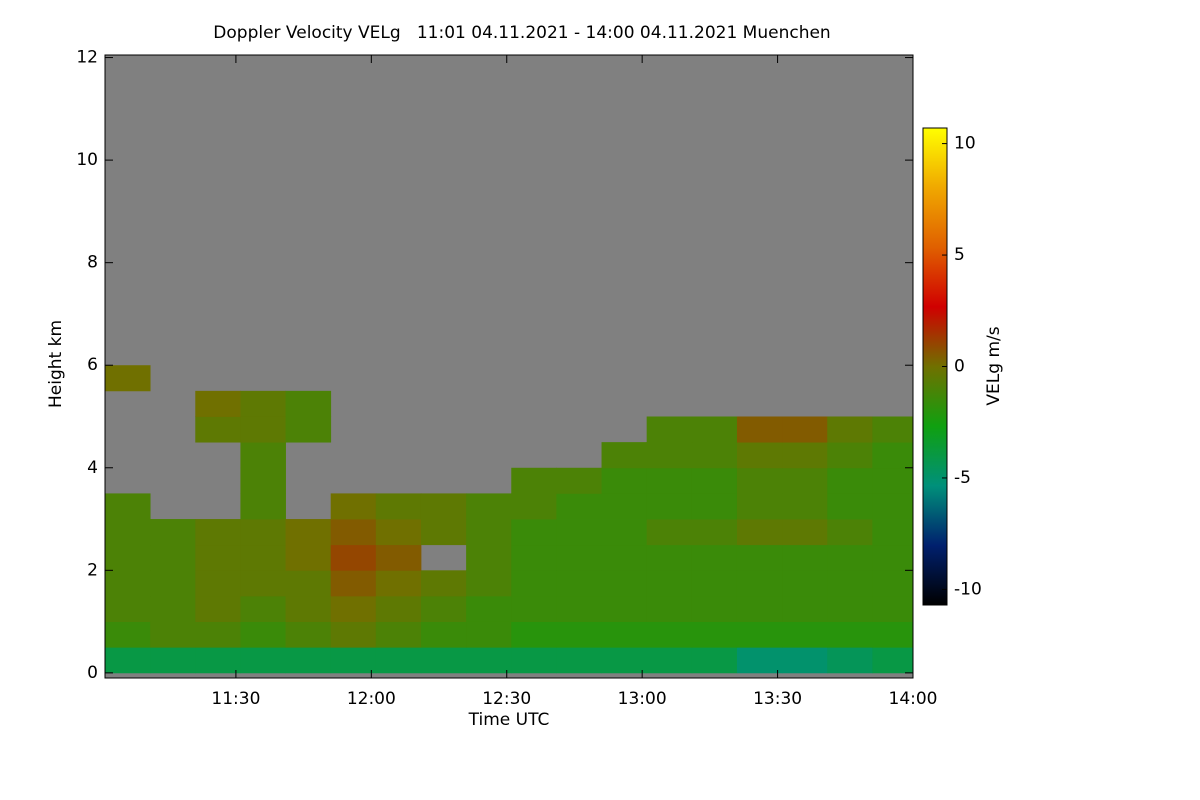 The width and height of the screenshot is (1200, 800). I want to click on colorbar-tick-label: 0, so click(959, 367).